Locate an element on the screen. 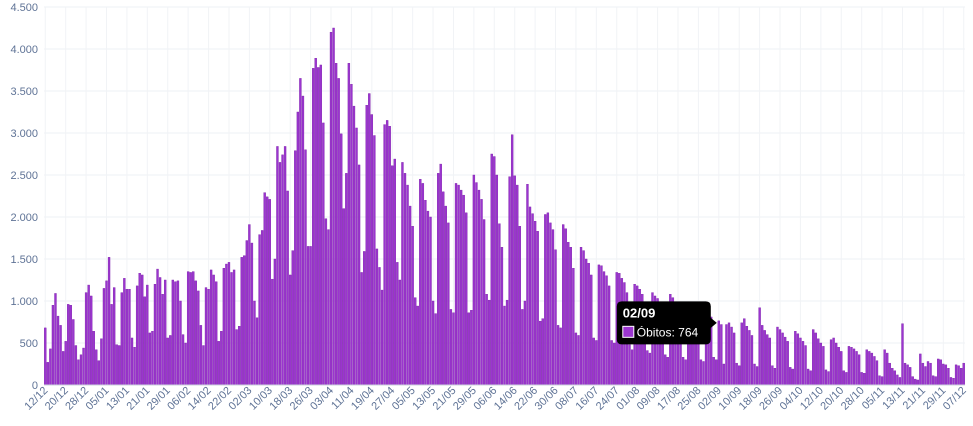 The image size is (973, 426). x-tick-label: 21/11 is located at coordinates (914, 398).